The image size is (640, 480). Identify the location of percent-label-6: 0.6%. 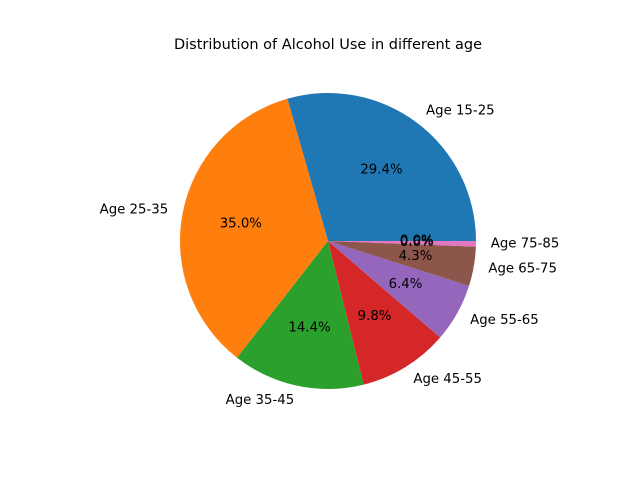
(417, 242).